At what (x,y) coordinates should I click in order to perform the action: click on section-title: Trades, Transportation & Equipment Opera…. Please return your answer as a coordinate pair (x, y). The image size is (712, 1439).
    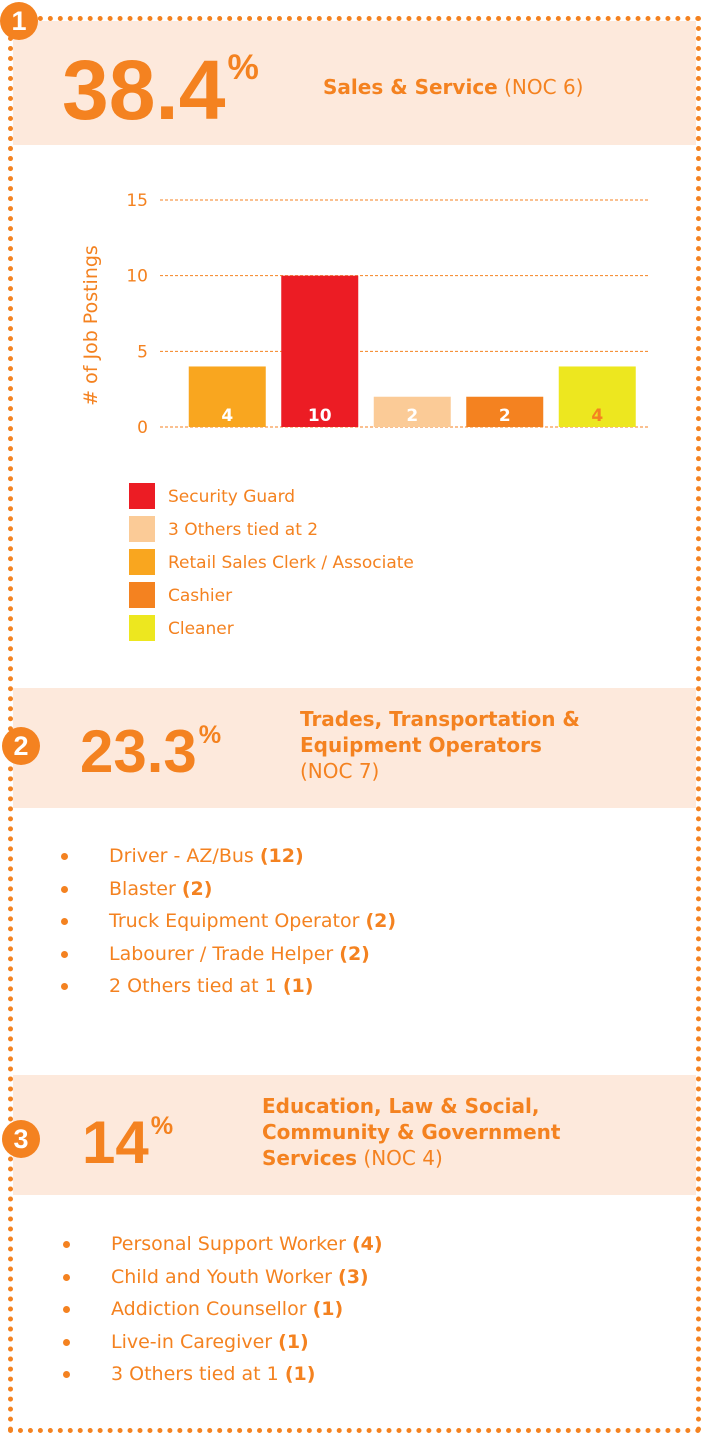
    Looking at the image, I should click on (440, 732).